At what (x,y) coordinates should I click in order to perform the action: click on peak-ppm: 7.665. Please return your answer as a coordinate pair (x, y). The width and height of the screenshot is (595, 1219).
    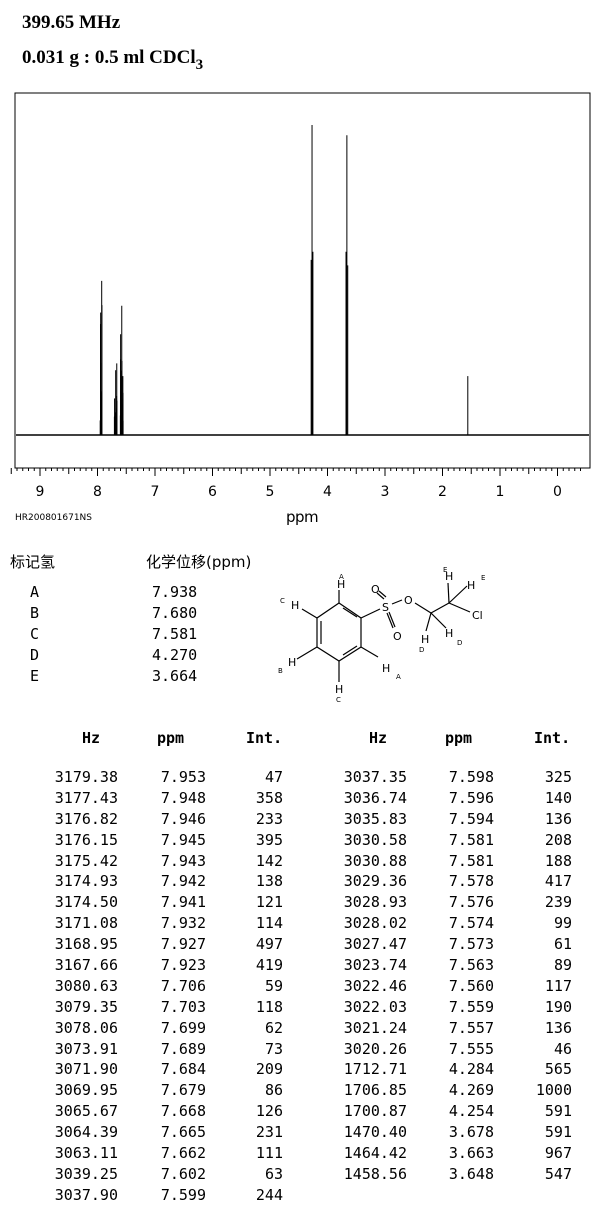
    Looking at the image, I should click on (183, 1132).